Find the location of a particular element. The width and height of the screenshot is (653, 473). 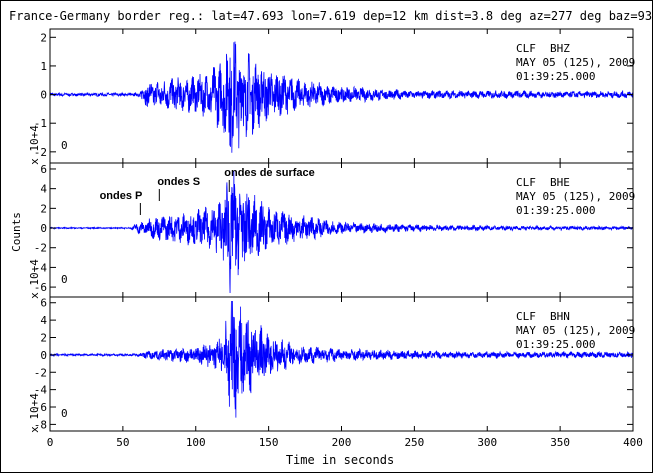

channel-label: BHZ is located at coordinates (560, 48).